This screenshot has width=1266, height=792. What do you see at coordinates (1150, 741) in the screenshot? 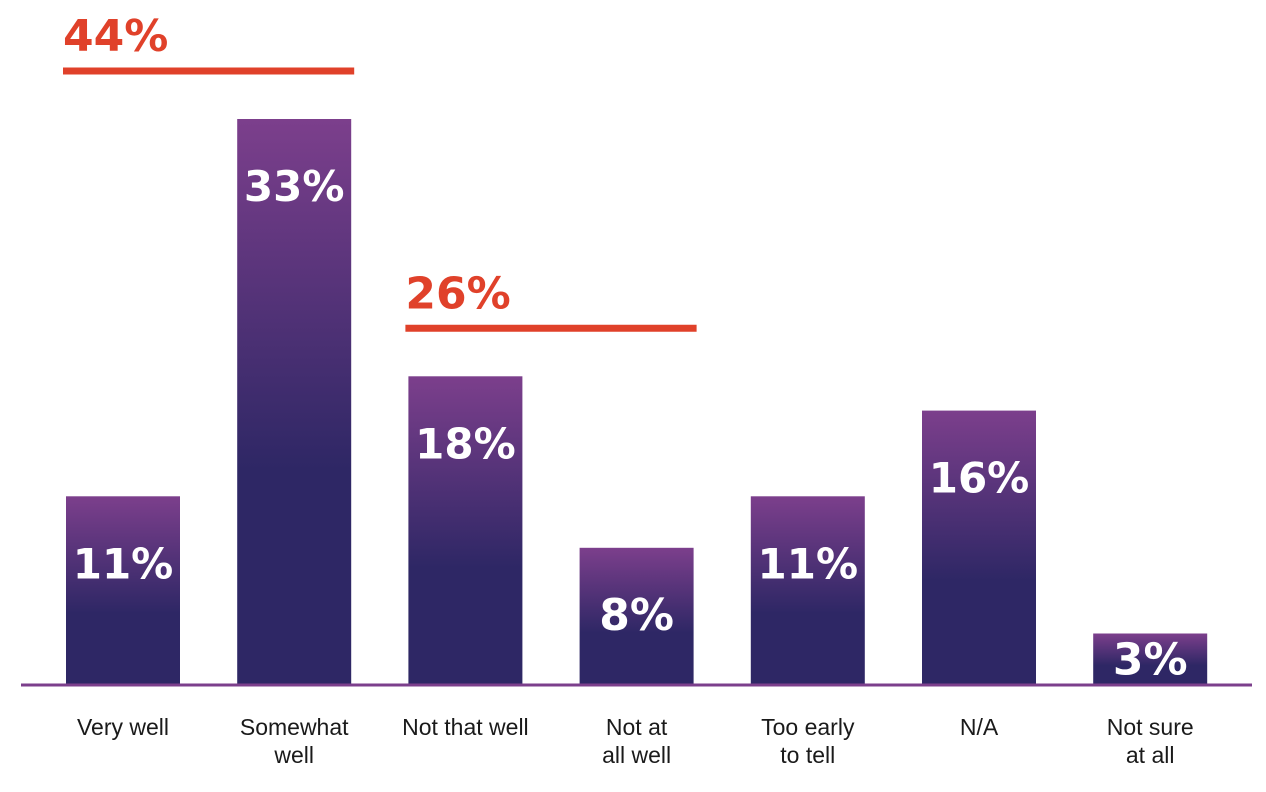
I see `category-label: Not sure at all` at bounding box center [1150, 741].